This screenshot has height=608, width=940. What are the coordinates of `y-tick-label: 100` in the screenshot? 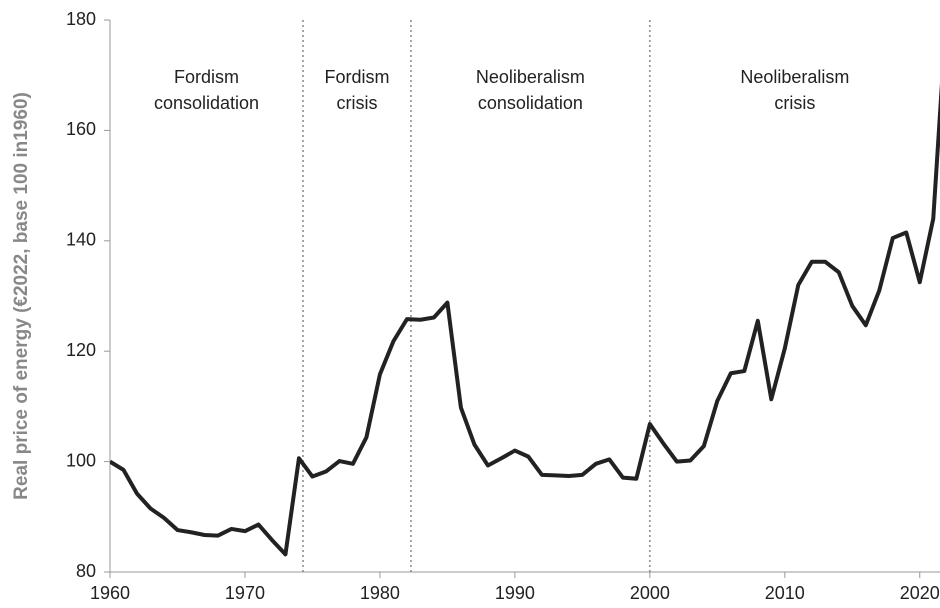 It's located at (81, 460).